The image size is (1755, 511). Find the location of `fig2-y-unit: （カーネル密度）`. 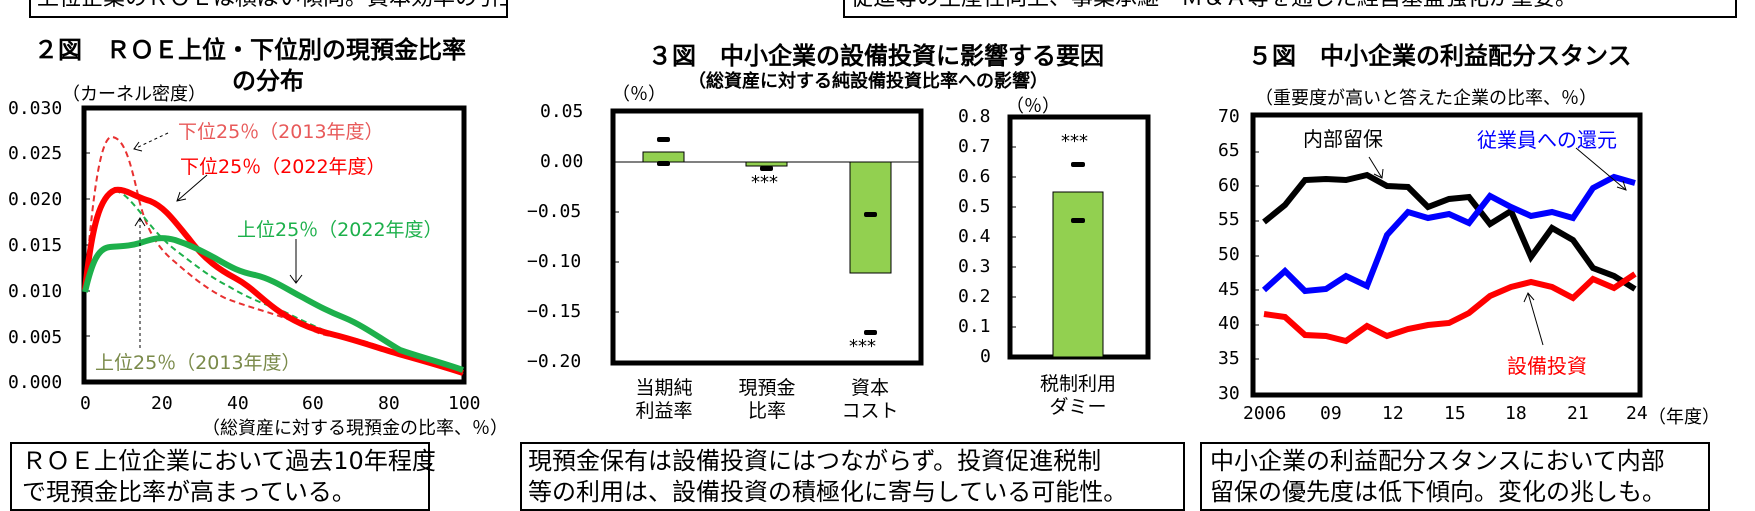

fig2-y-unit: （カーネル密度） is located at coordinates (134, 94).